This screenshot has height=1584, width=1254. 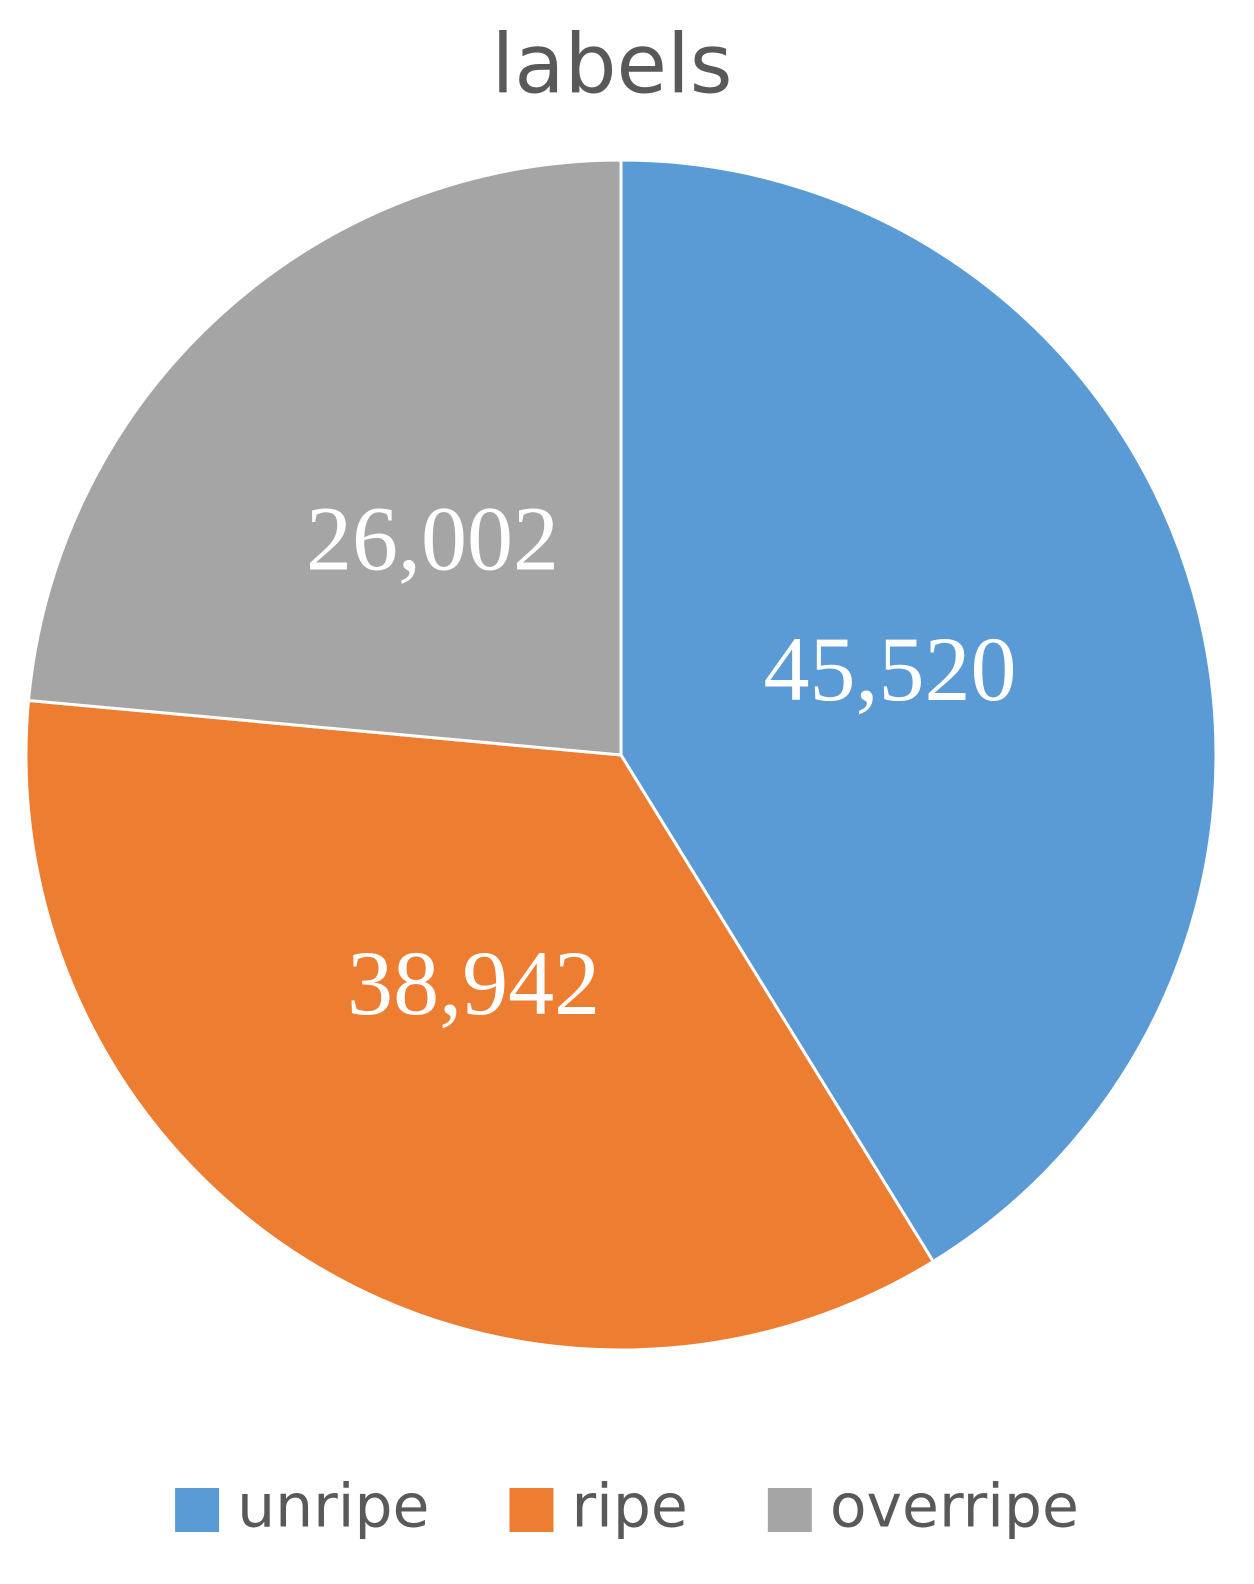 What do you see at coordinates (954, 1507) in the screenshot?
I see `legend-label: overripe` at bounding box center [954, 1507].